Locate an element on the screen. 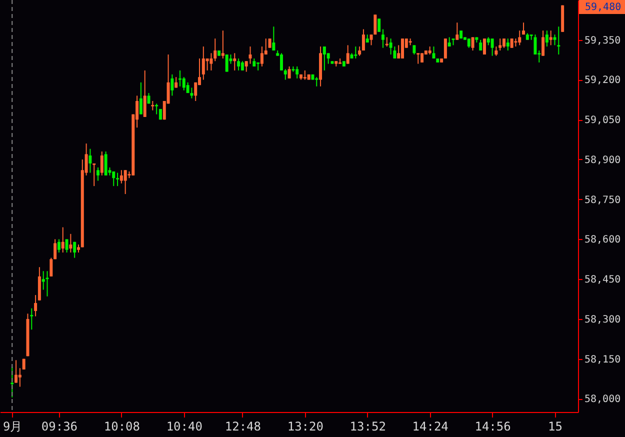 The width and height of the screenshot is (625, 437). x-tick-label: 15 is located at coordinates (555, 427).